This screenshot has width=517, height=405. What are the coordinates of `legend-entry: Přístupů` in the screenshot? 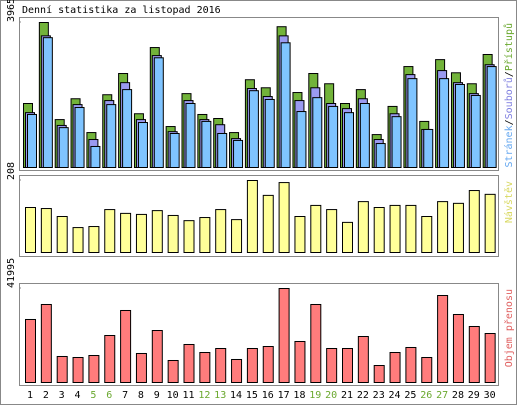 It's located at (509, 47).